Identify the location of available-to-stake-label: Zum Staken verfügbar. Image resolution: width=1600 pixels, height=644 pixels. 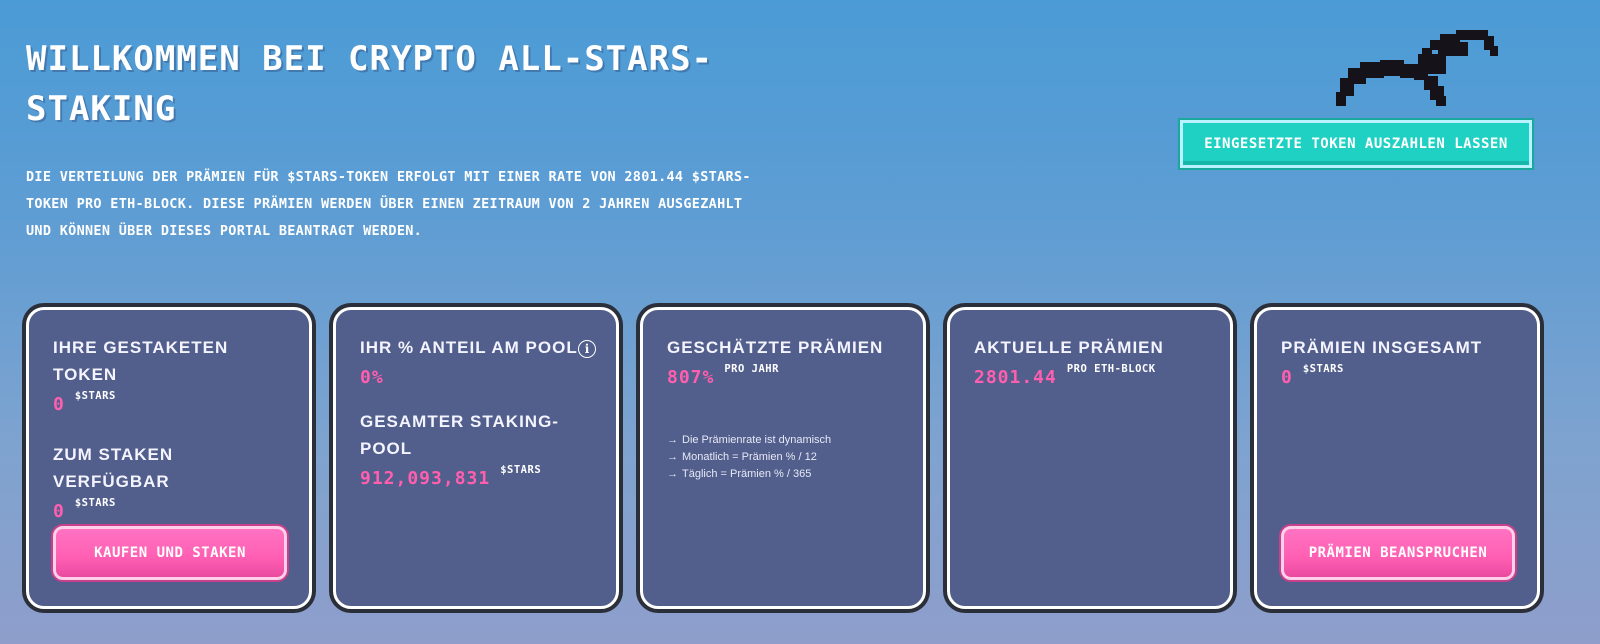
(113, 468).